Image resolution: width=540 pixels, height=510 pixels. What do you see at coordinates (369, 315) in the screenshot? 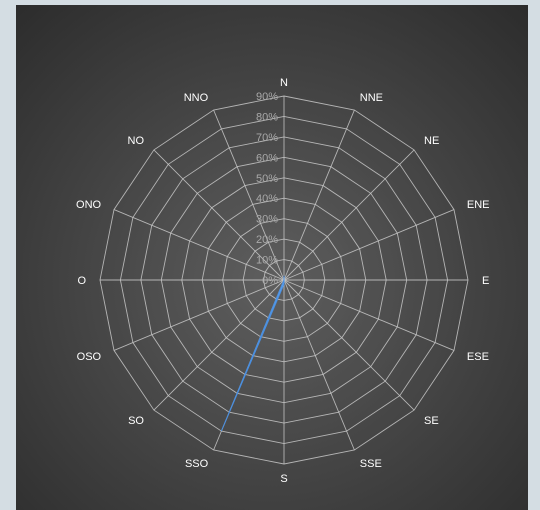
I see `spoke-ese` at bounding box center [369, 315].